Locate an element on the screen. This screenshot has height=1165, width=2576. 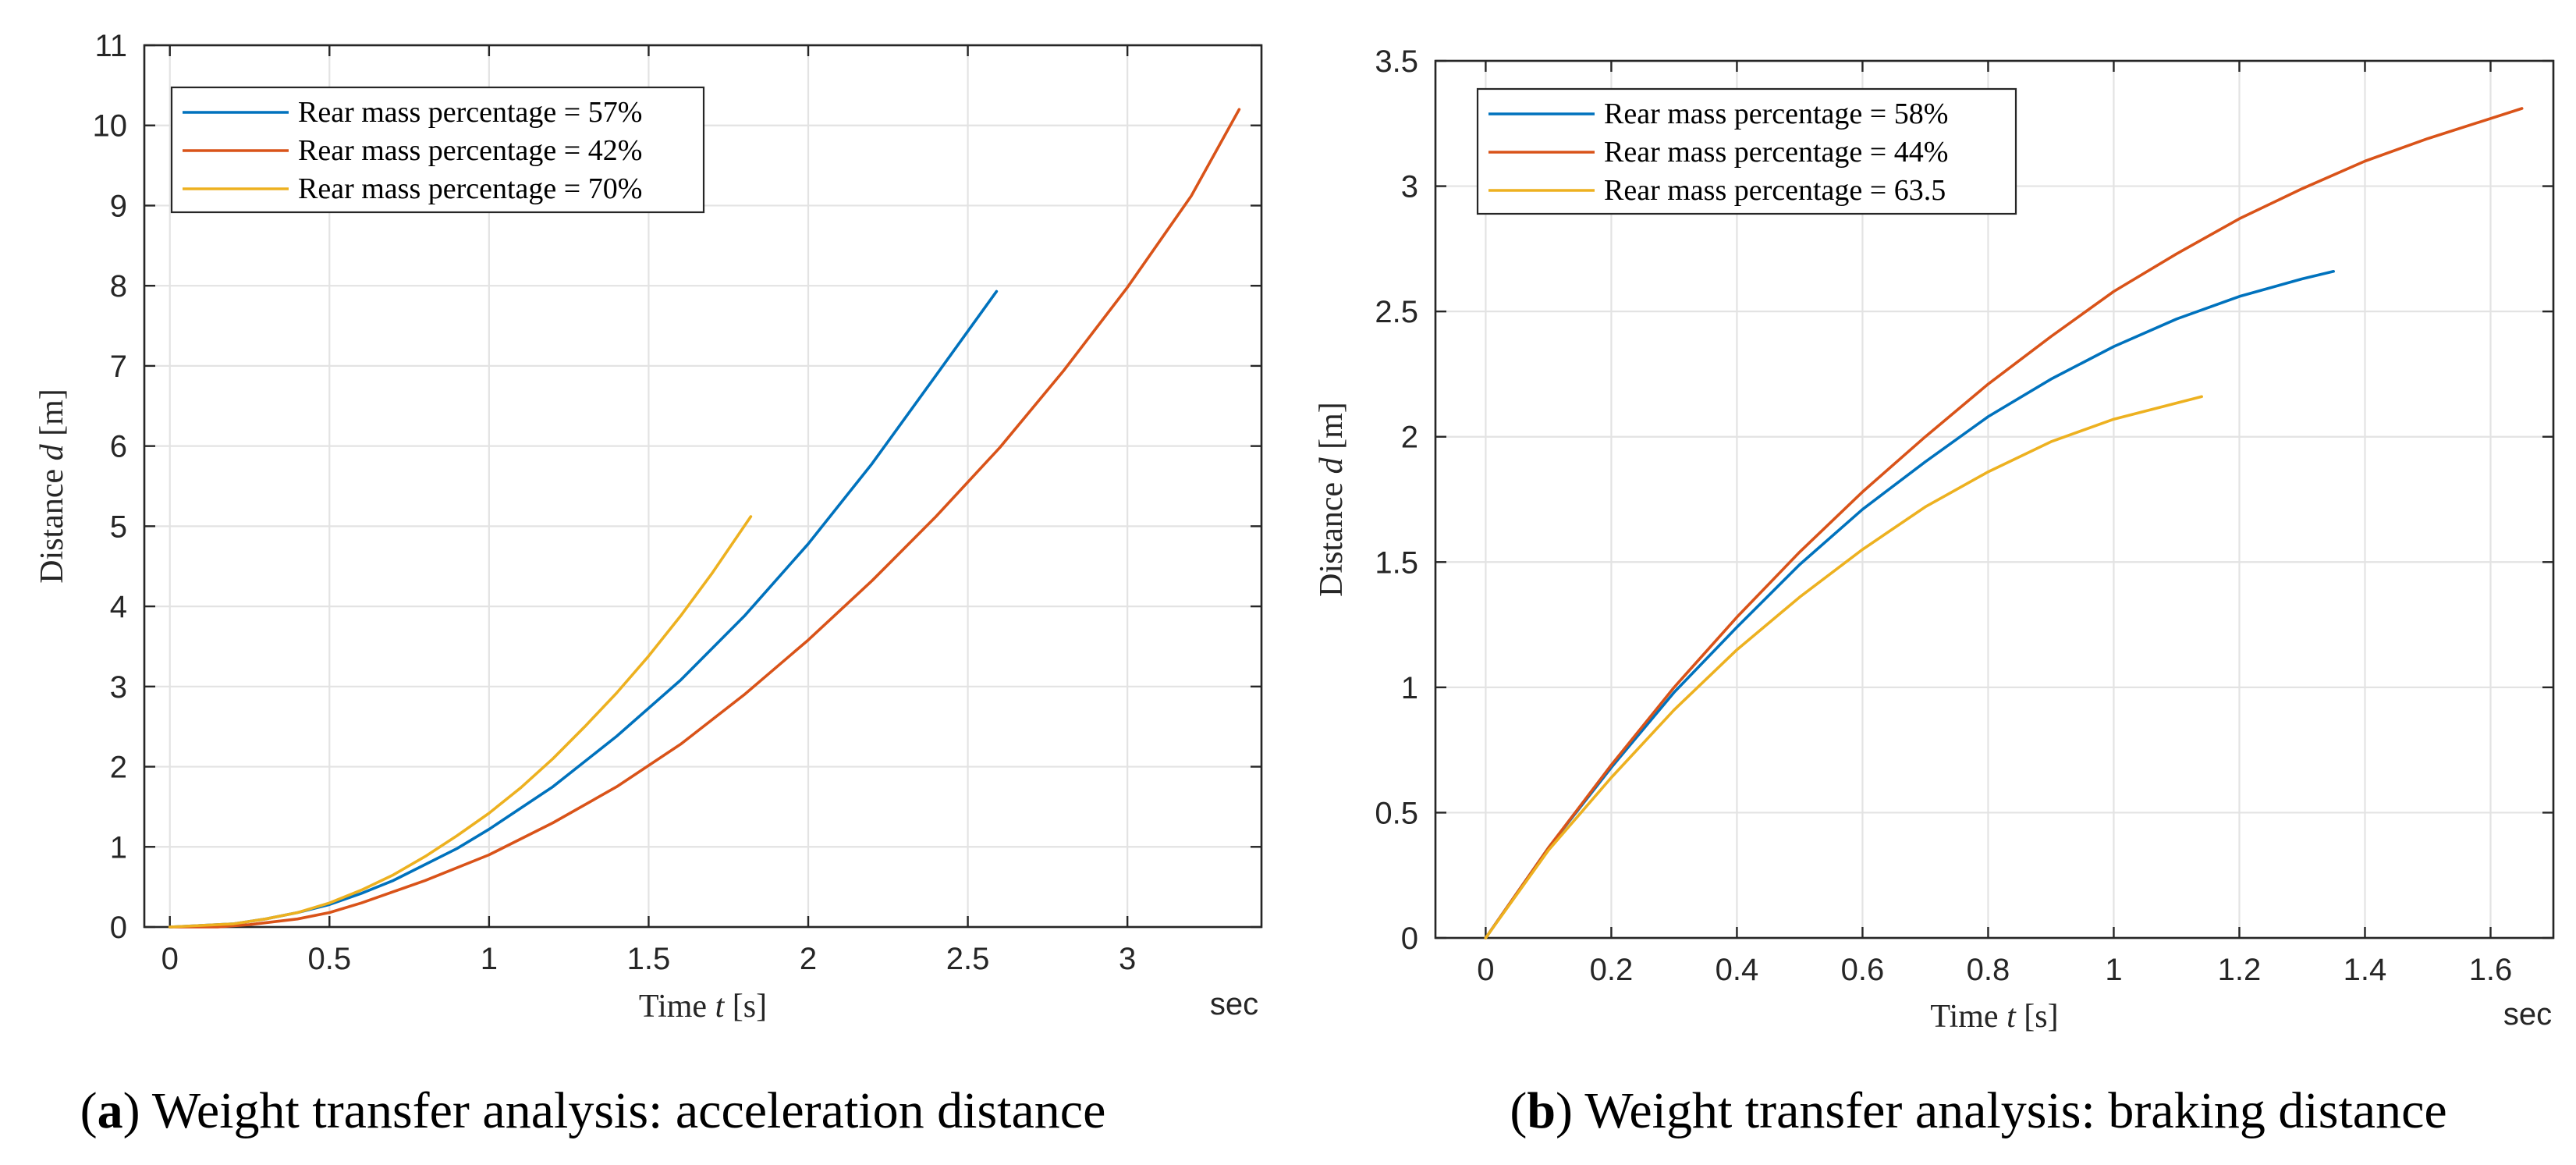
chart1-x-tick-label-0: 0 is located at coordinates (1485, 970).